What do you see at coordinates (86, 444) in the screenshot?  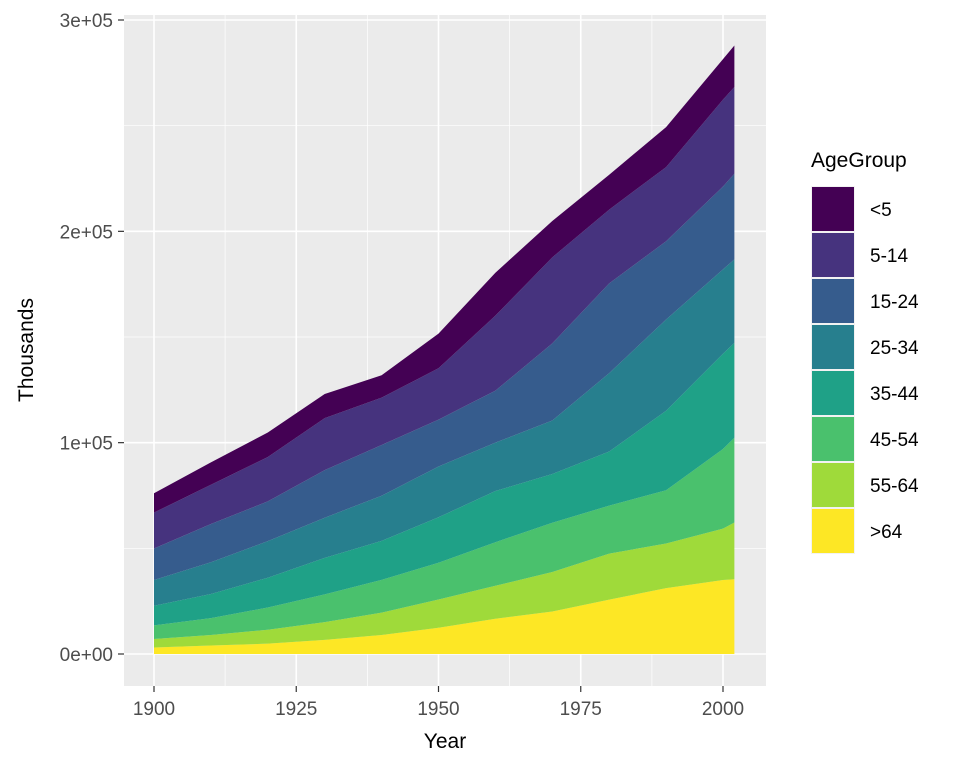 I see `y-tick-label: 1e+05` at bounding box center [86, 444].